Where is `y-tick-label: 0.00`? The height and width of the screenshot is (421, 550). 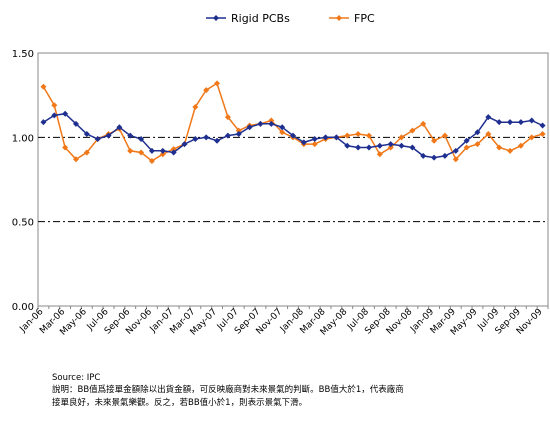
y-tick-label: 0.00 is located at coordinates (23, 307).